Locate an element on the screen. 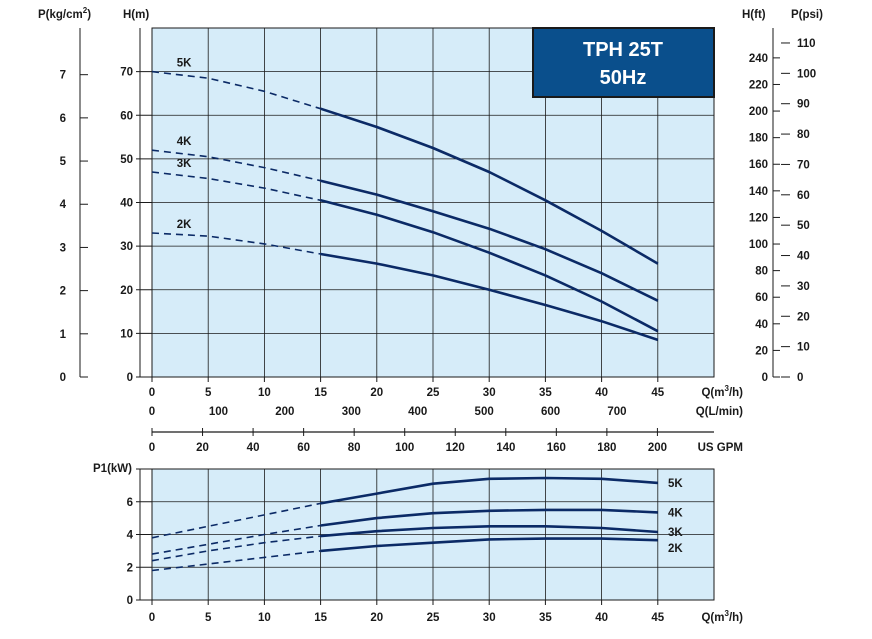  power-flow-tick-label: 35 is located at coordinates (545, 618).